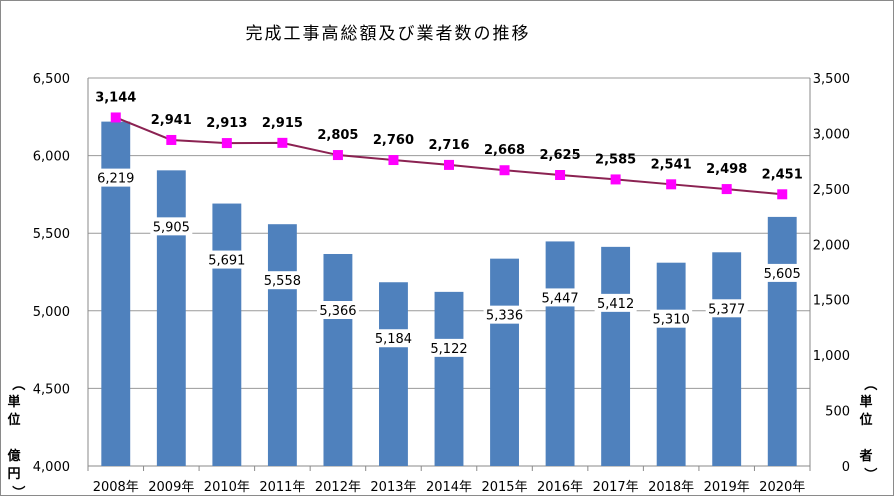 The height and width of the screenshot is (496, 894). I want to click on x-tick-label: 2011年, so click(282, 487).